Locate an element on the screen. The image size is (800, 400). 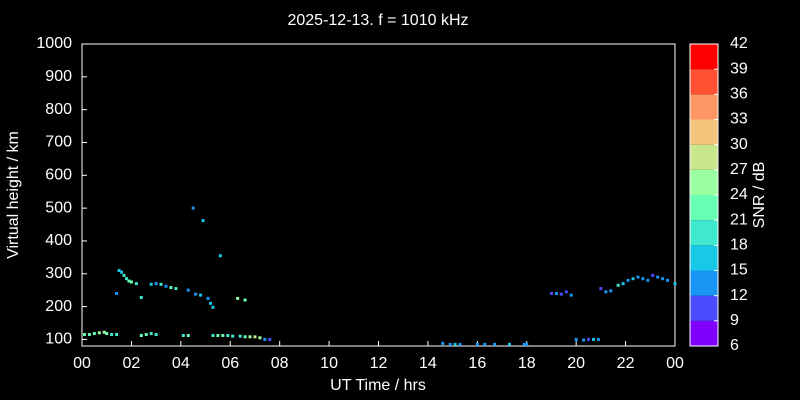
y-tick-label: 900 is located at coordinates (58, 76).